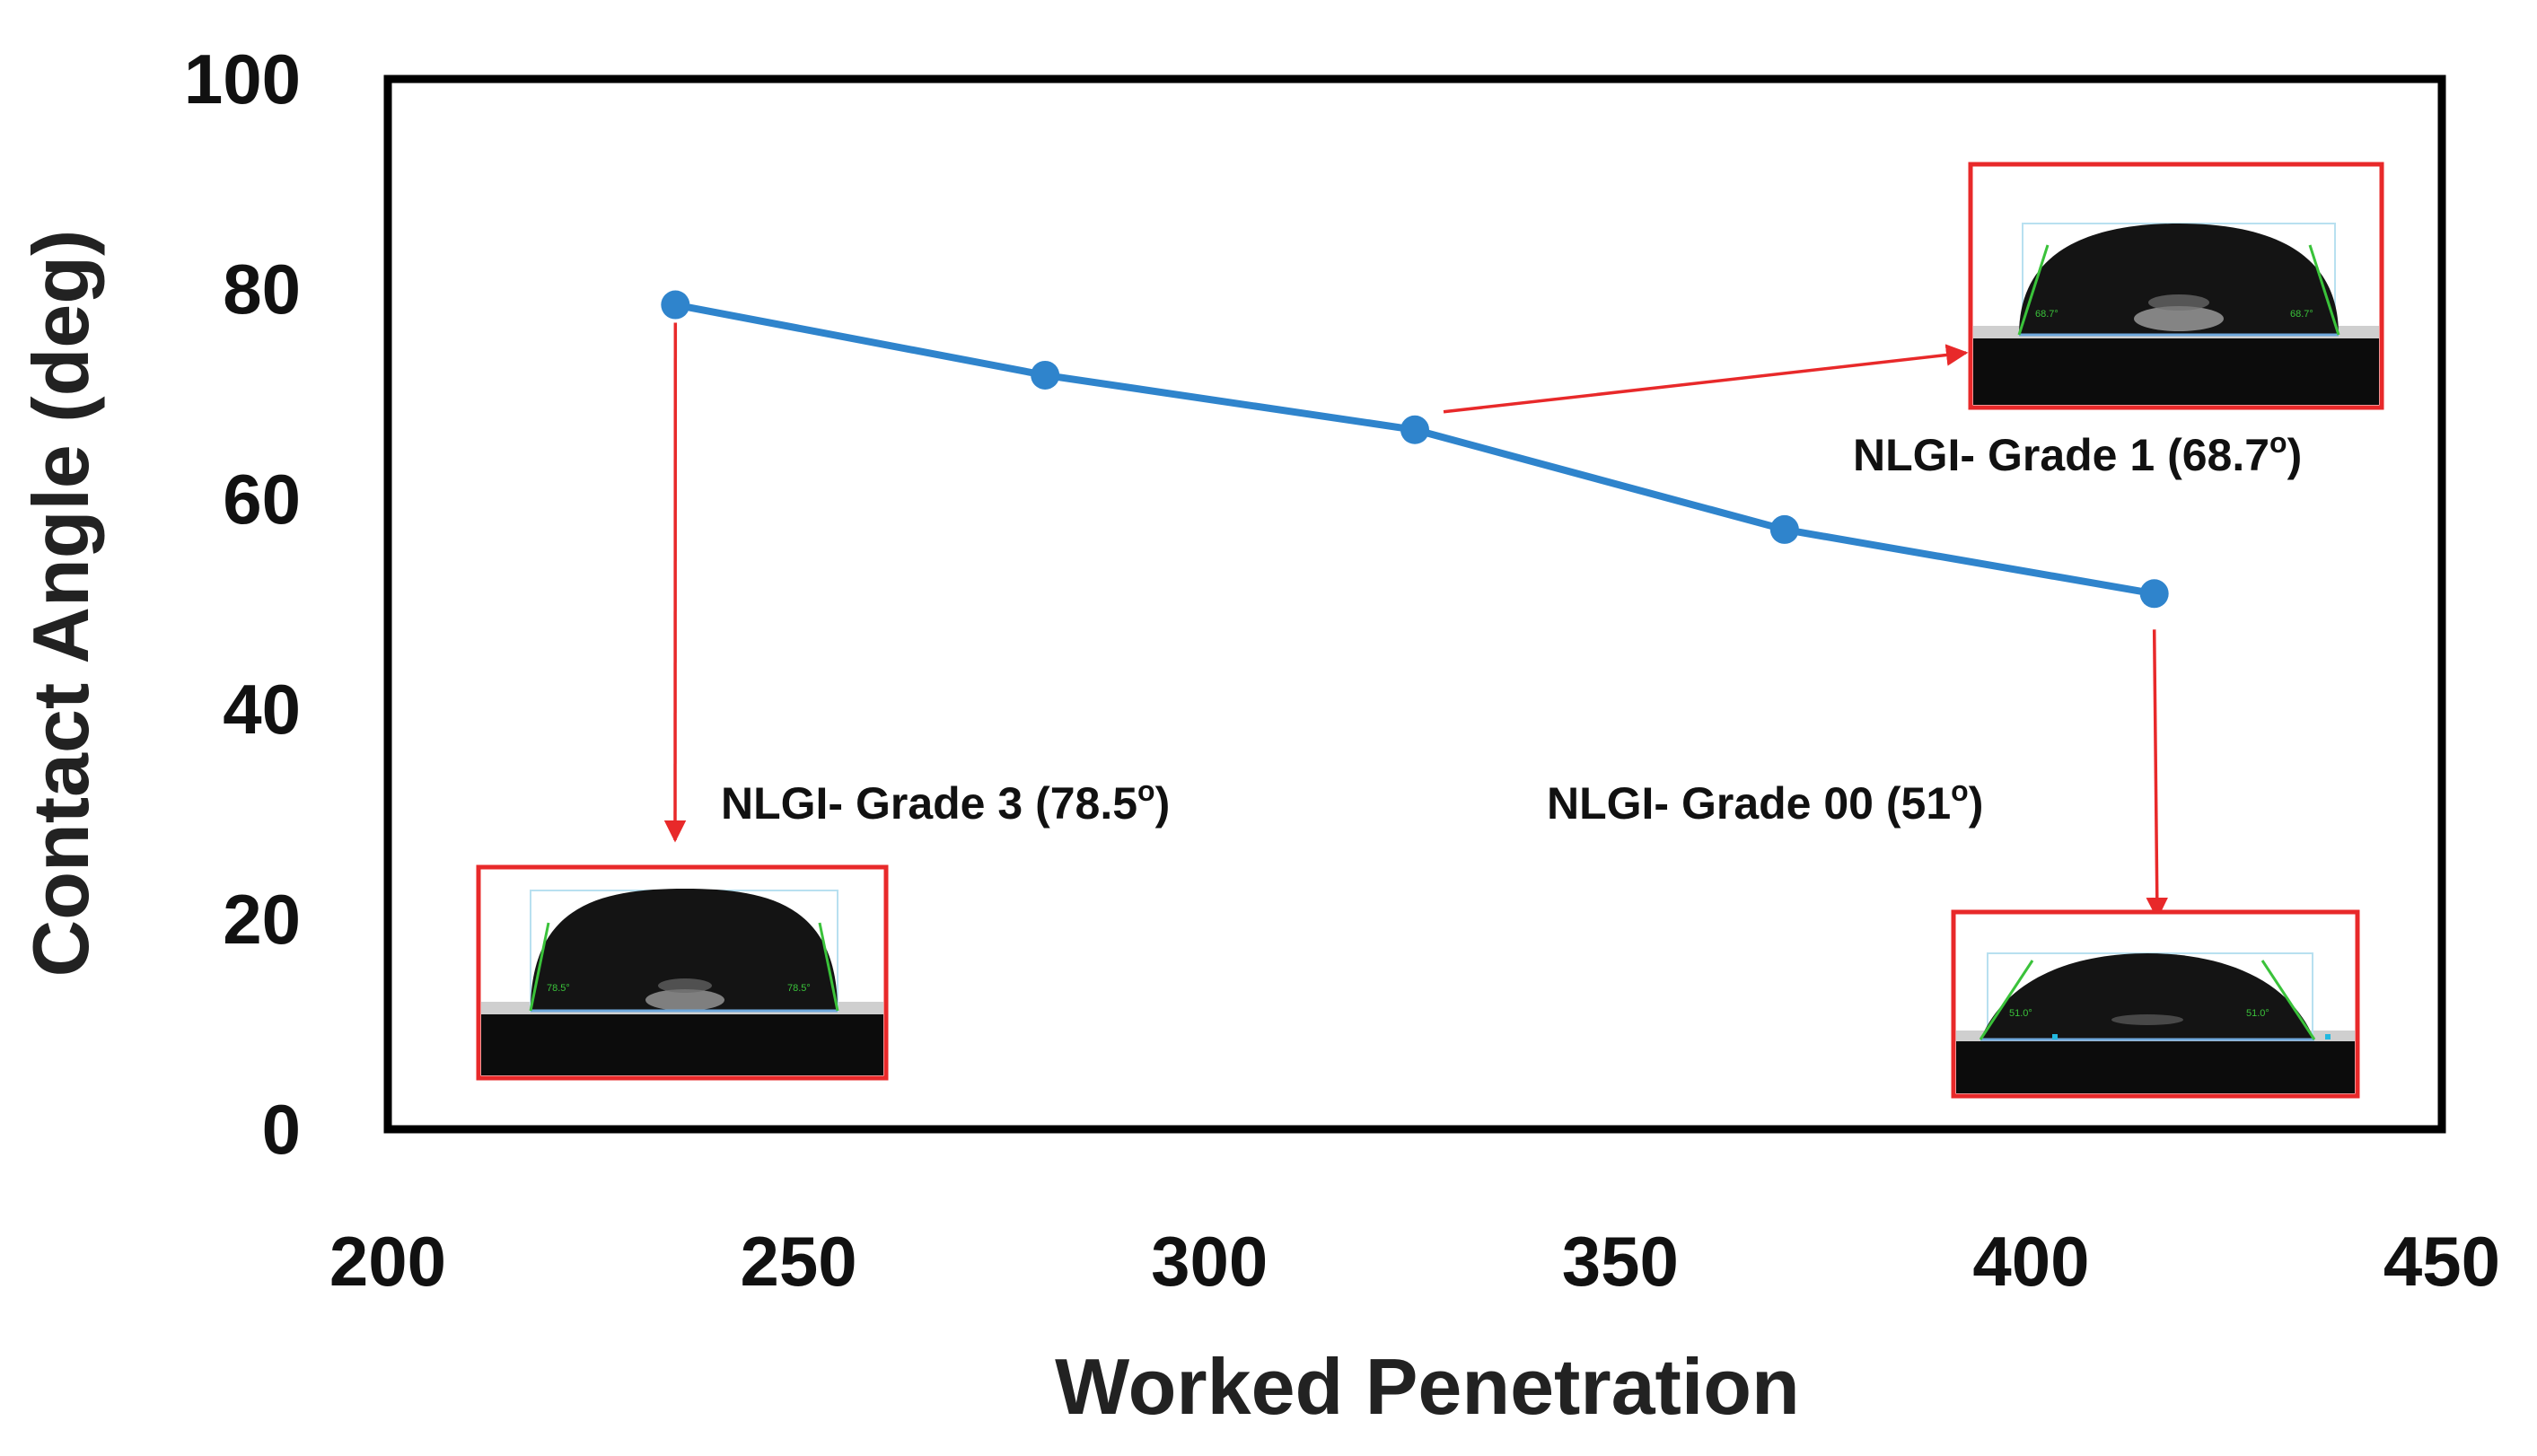  Describe the element at coordinates (1415, 450) in the screenshot. I see `series-points` at that location.